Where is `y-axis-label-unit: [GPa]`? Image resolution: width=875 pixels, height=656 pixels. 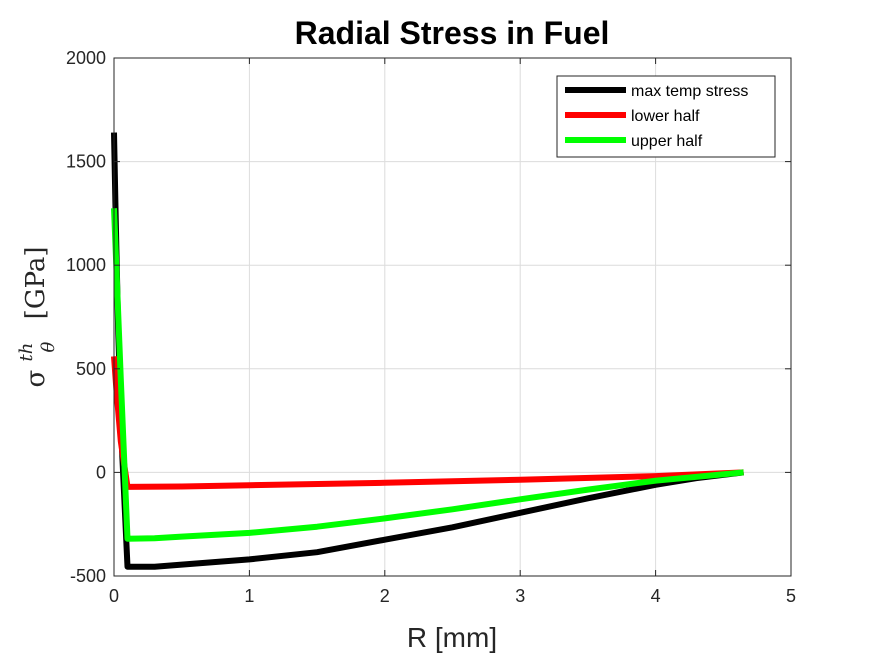 y-axis-label-unit: [GPa] is located at coordinates (36, 282).